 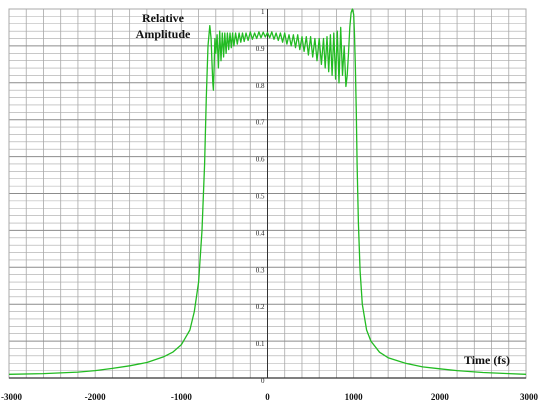 I want to click on y-tick-label: 0.8, so click(x=260, y=86).